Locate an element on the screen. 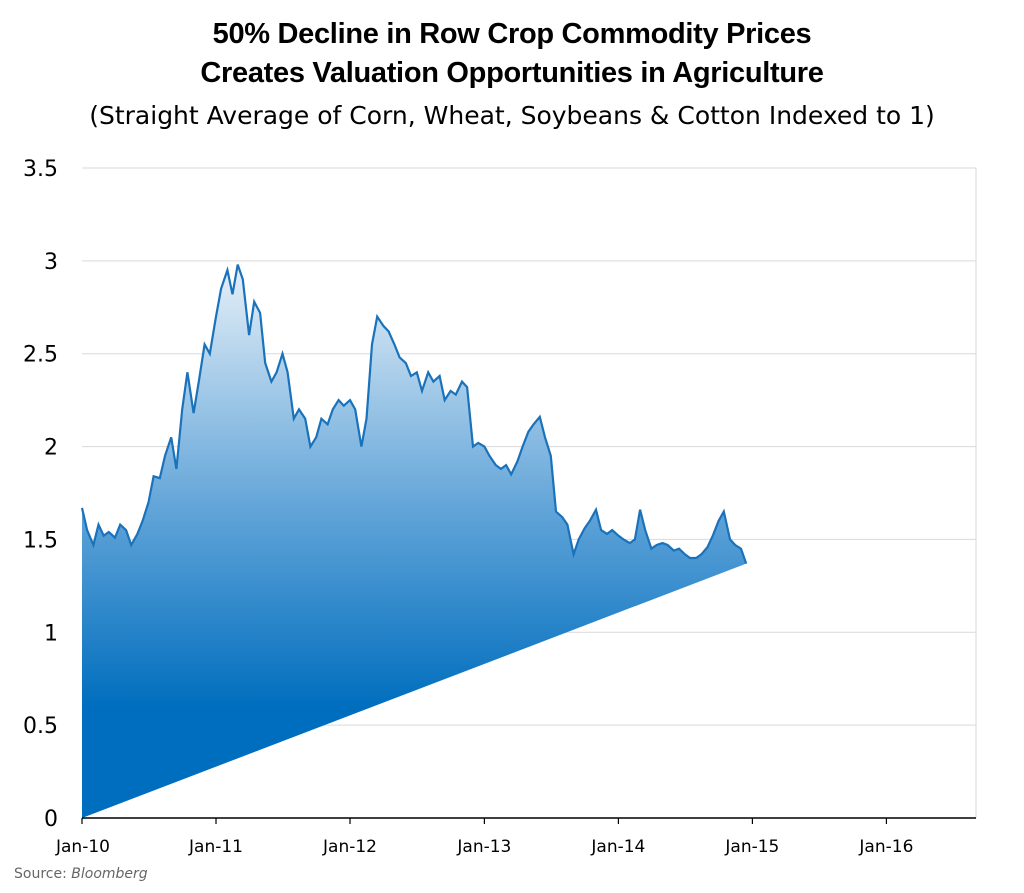 The image size is (1024, 893). y-tick-label: 2 is located at coordinates (51, 448).